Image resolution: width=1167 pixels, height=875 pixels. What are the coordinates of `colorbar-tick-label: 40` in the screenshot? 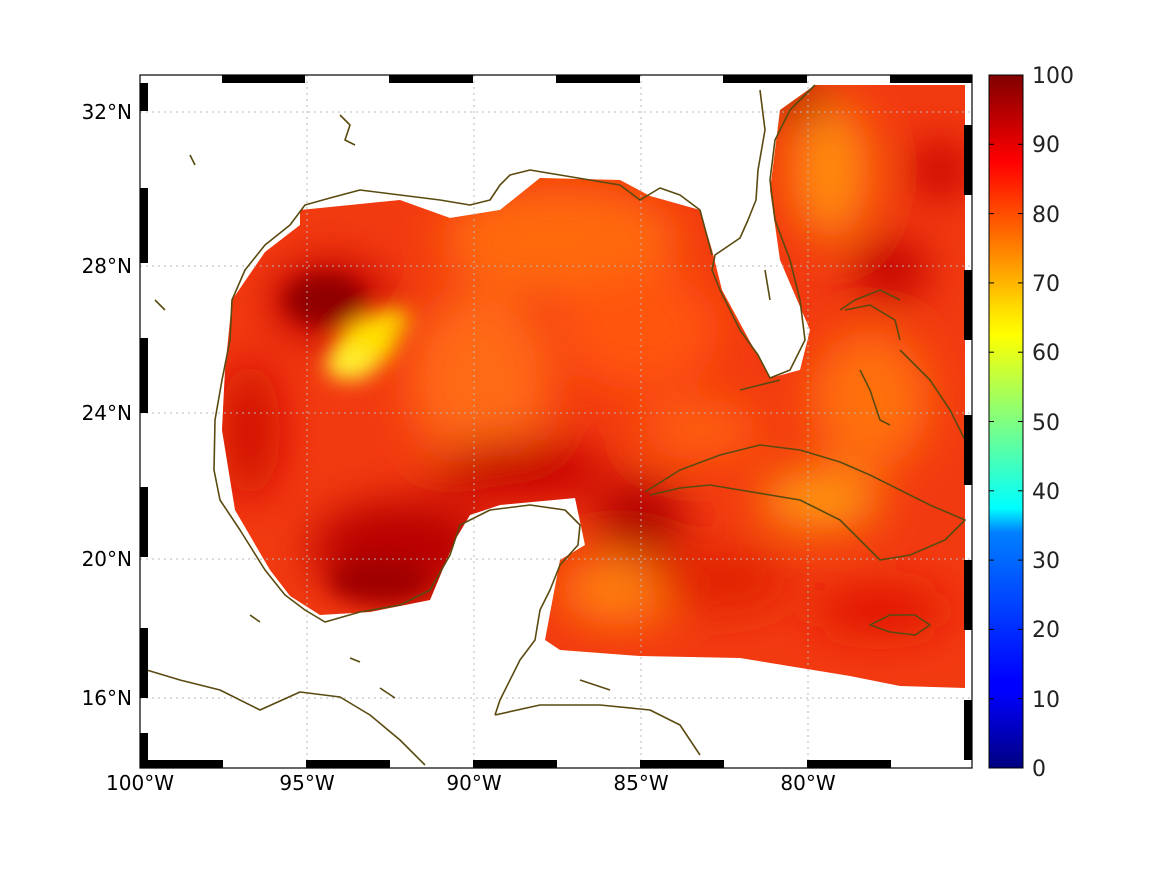 It's located at (1046, 492).